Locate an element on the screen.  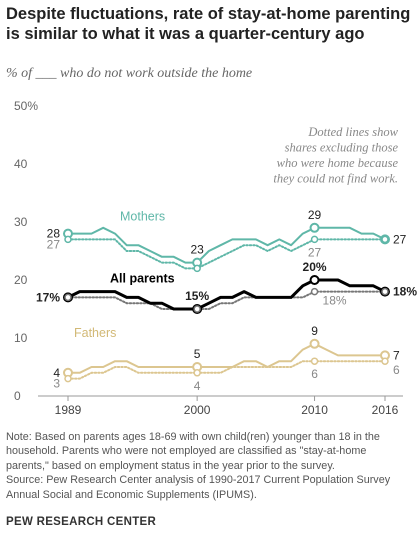
x-tick-label: 2016 is located at coordinates (385, 410).